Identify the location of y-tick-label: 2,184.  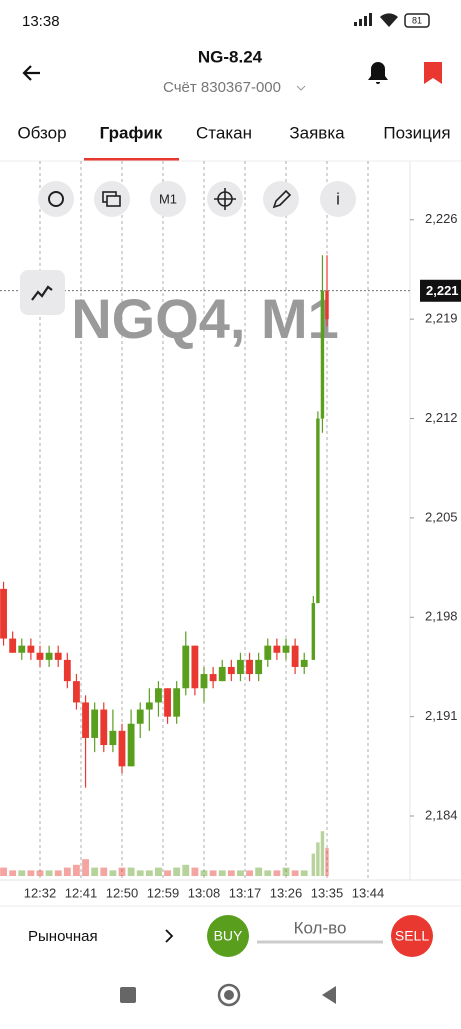
(441, 814).